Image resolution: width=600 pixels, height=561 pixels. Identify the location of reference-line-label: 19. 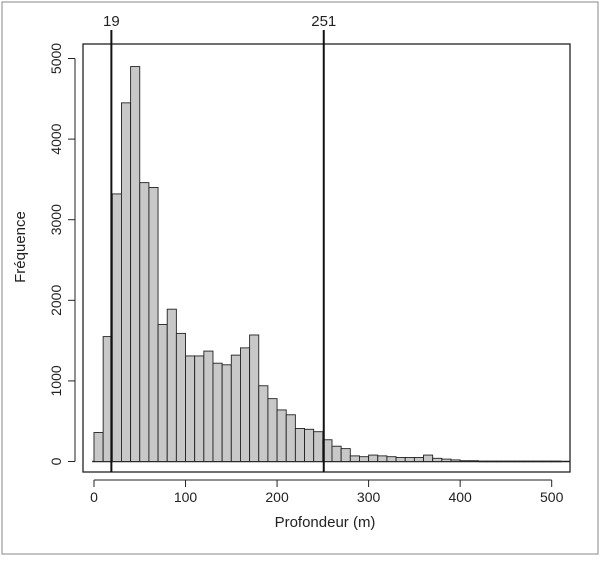
(111, 21).